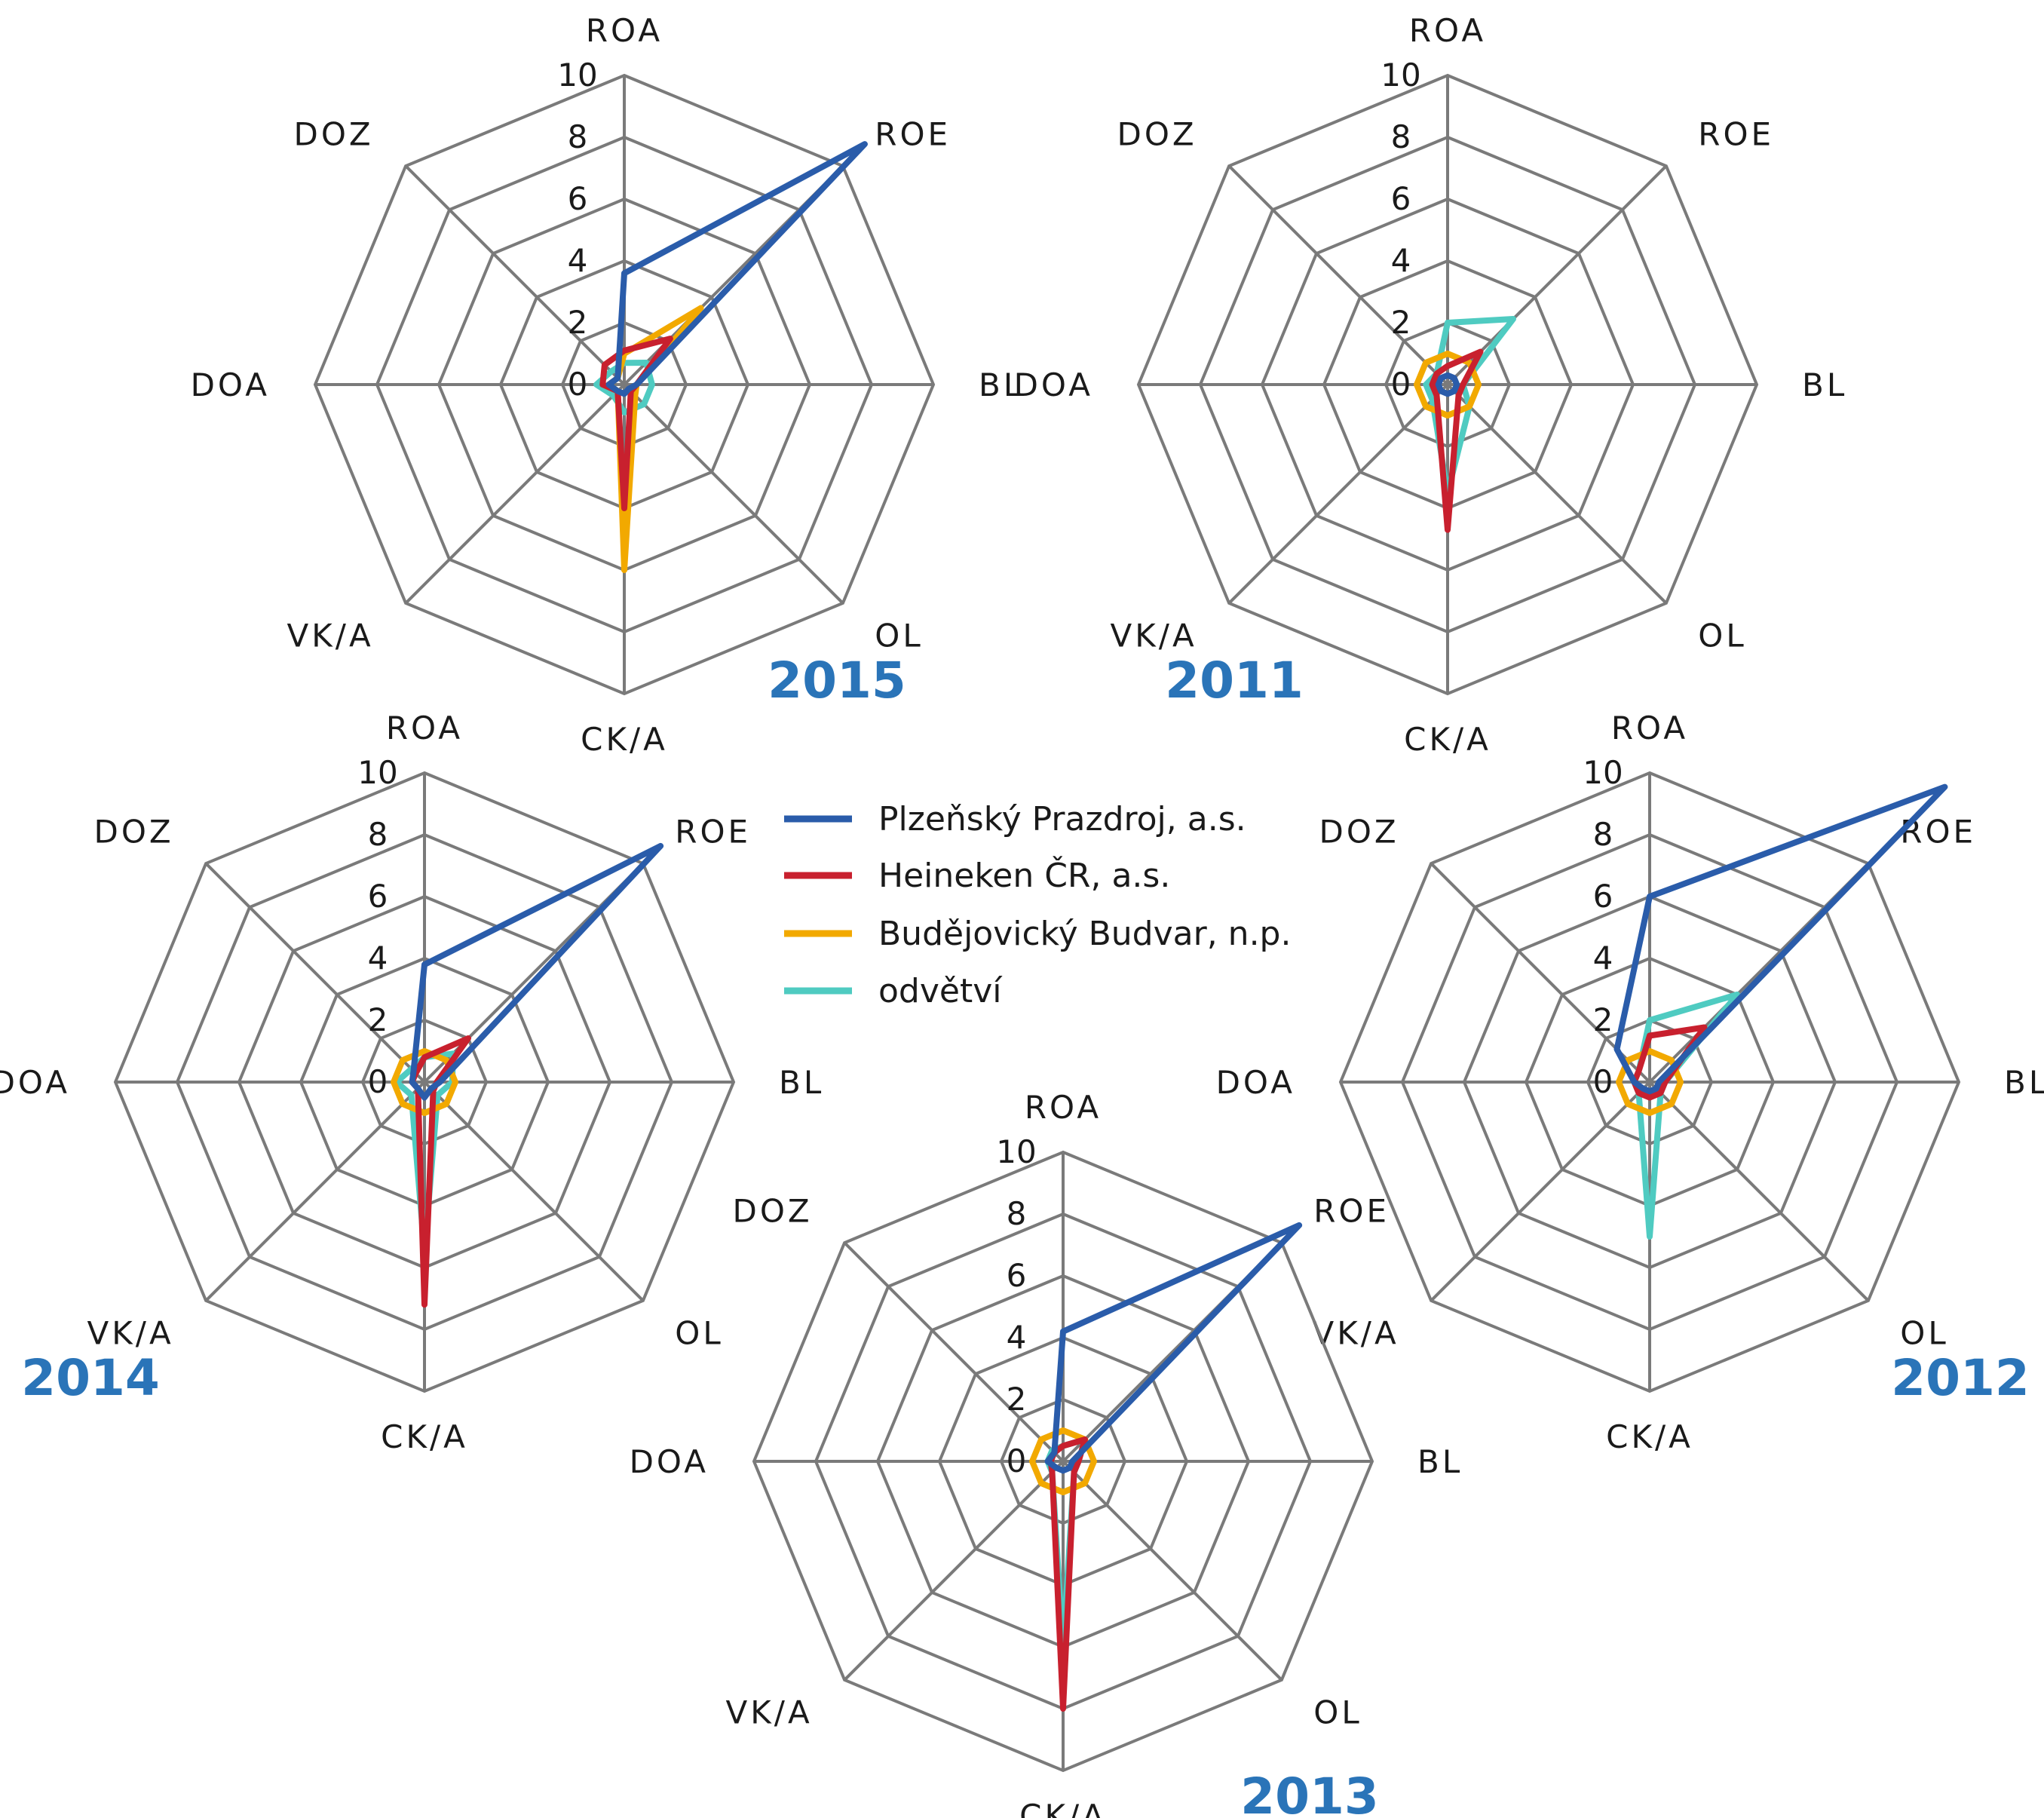 The height and width of the screenshot is (1818, 2044). What do you see at coordinates (1309, 1792) in the screenshot?
I see `year-label: 2013` at bounding box center [1309, 1792].